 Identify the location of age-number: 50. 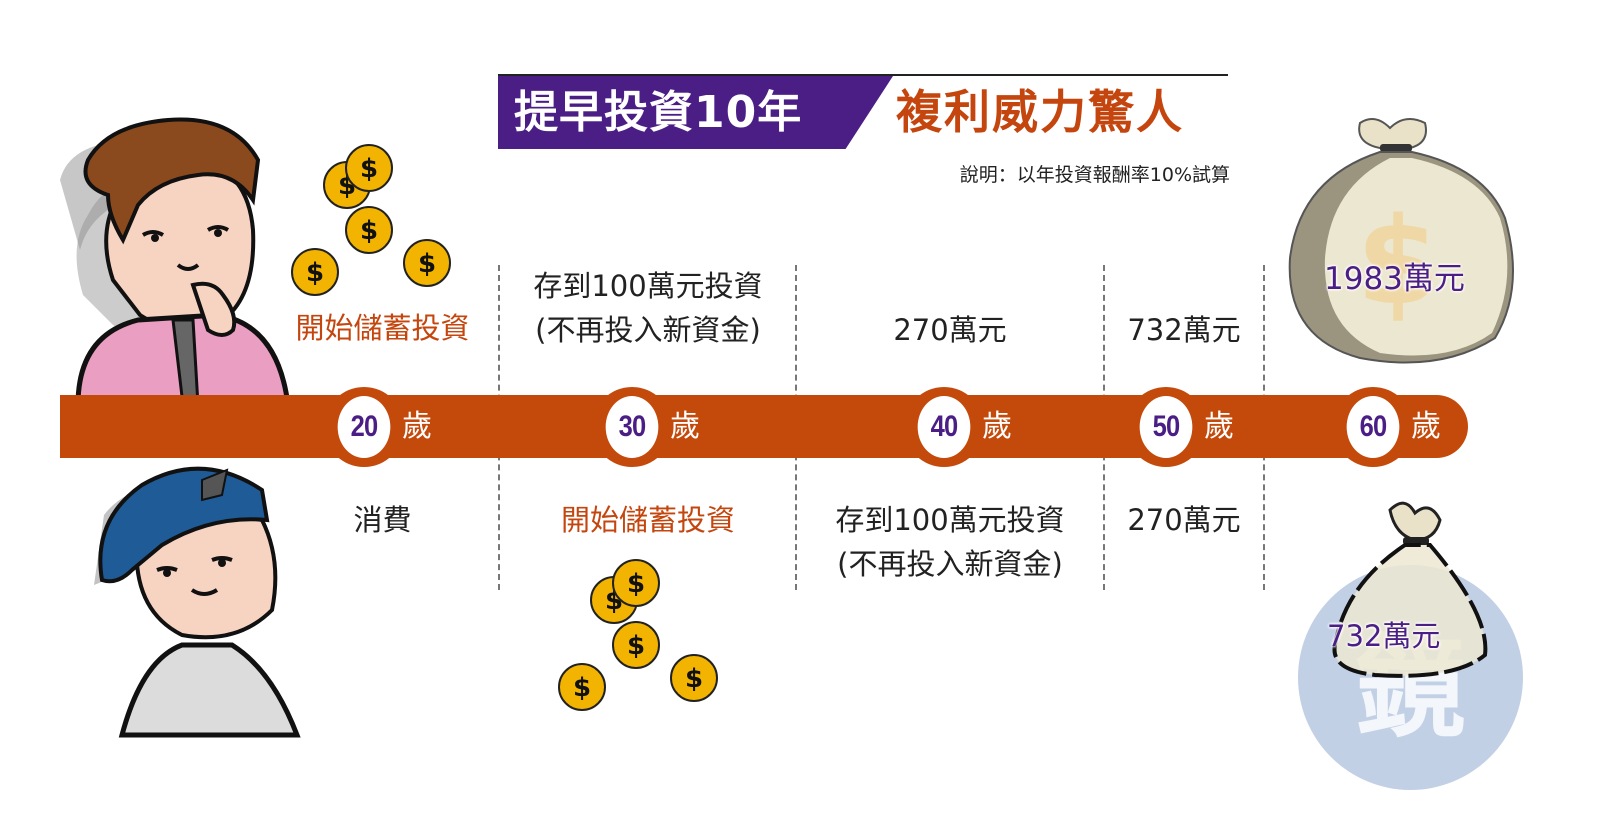
(1166, 427).